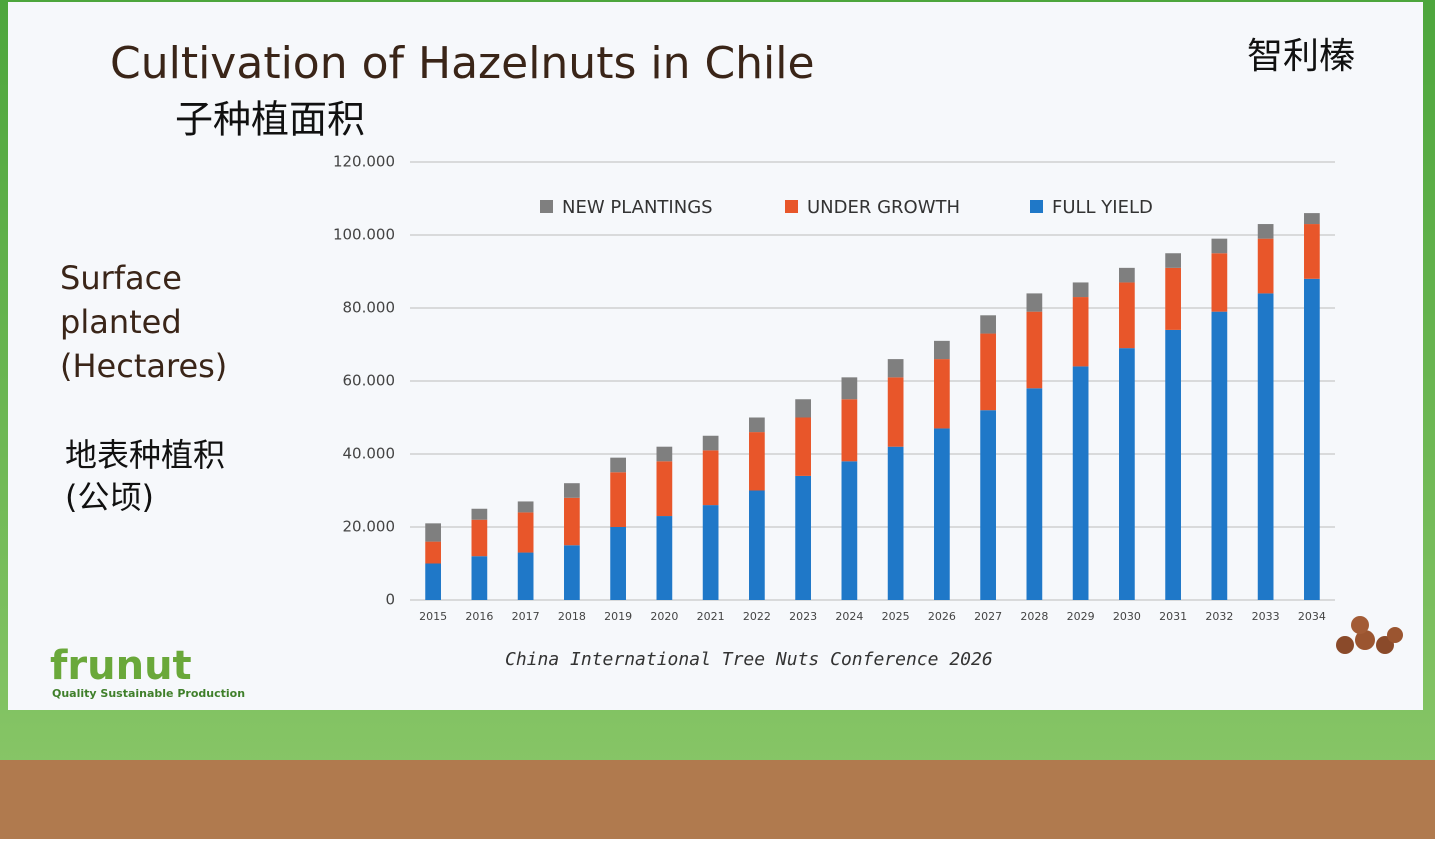 This screenshot has width=1435, height=843. Describe the element at coordinates (270, 120) in the screenshot. I see `chart-subtitle: 子种植面积` at that location.